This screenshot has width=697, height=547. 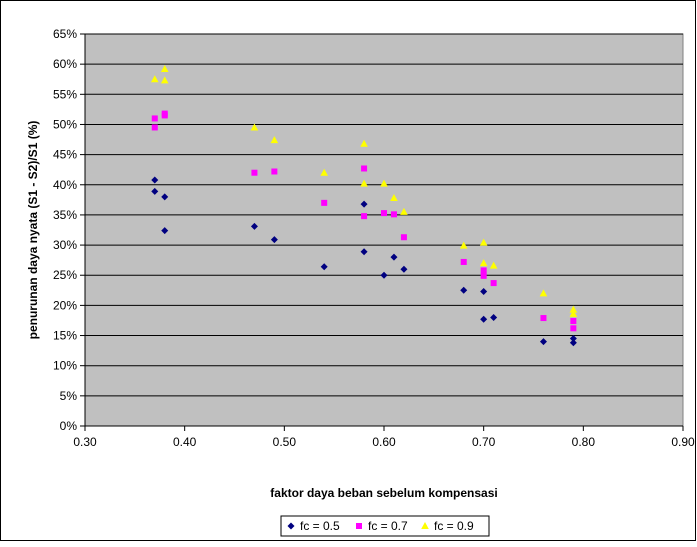 I want to click on y-tick-label: 45%, so click(x=65, y=155).